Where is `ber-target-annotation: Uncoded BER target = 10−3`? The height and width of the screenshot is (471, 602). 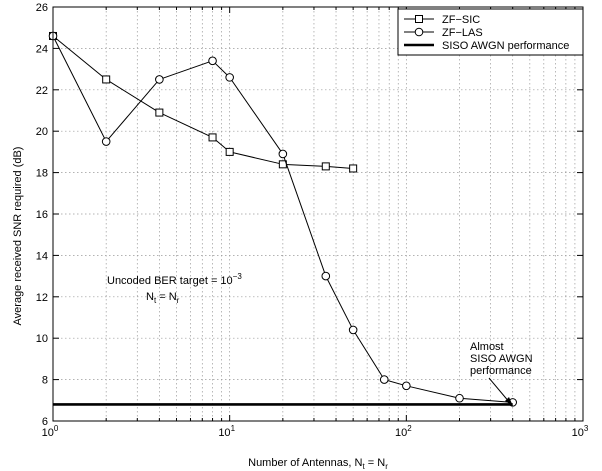 ber-target-annotation: Uncoded BER target = 10−3 is located at coordinates (174, 279).